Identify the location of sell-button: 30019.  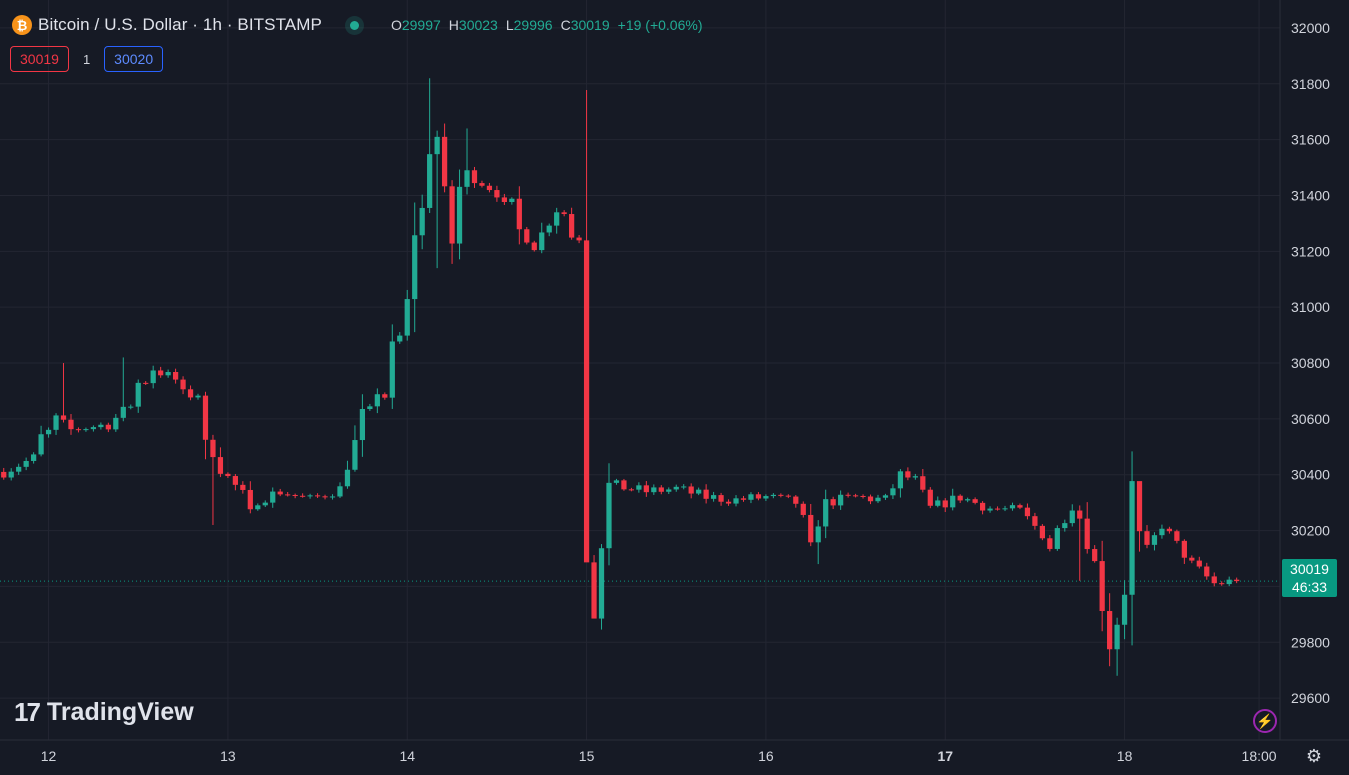
(39, 59).